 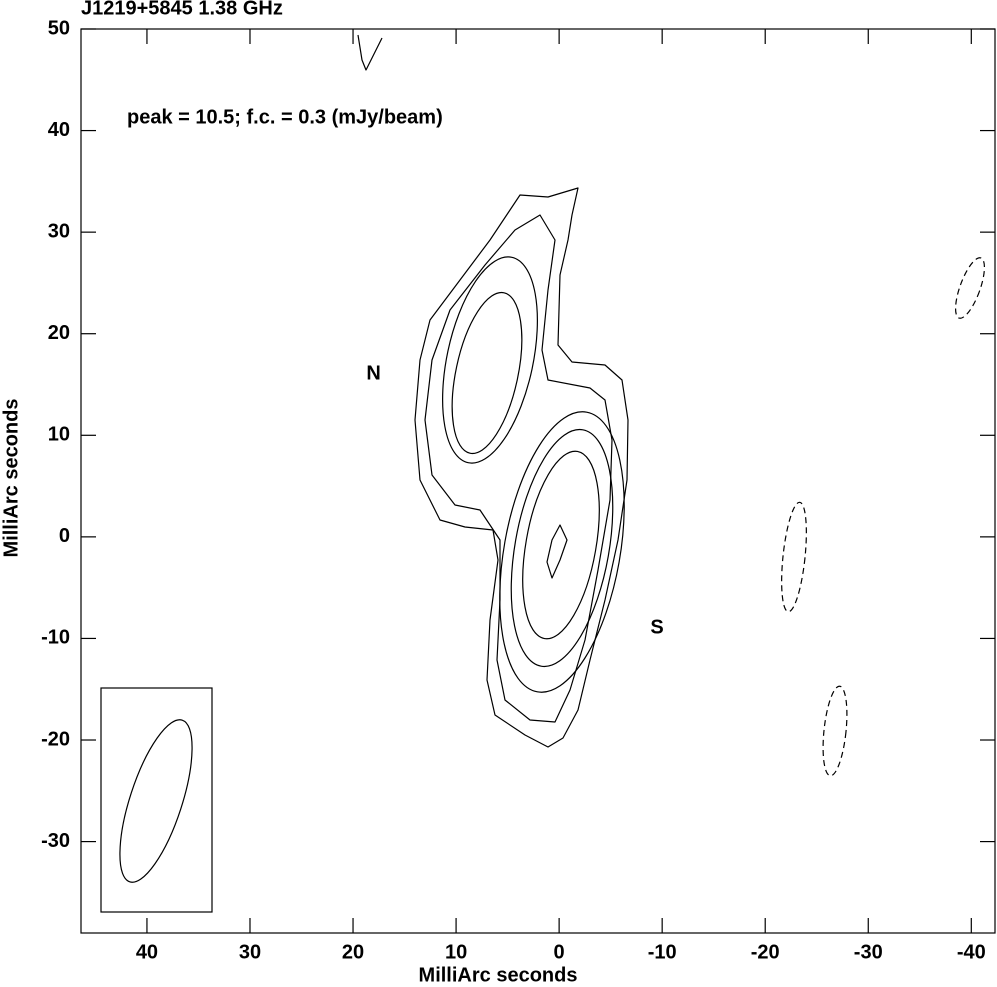 What do you see at coordinates (498, 975) in the screenshot?
I see `x-axis-label: MilliArc seconds` at bounding box center [498, 975].